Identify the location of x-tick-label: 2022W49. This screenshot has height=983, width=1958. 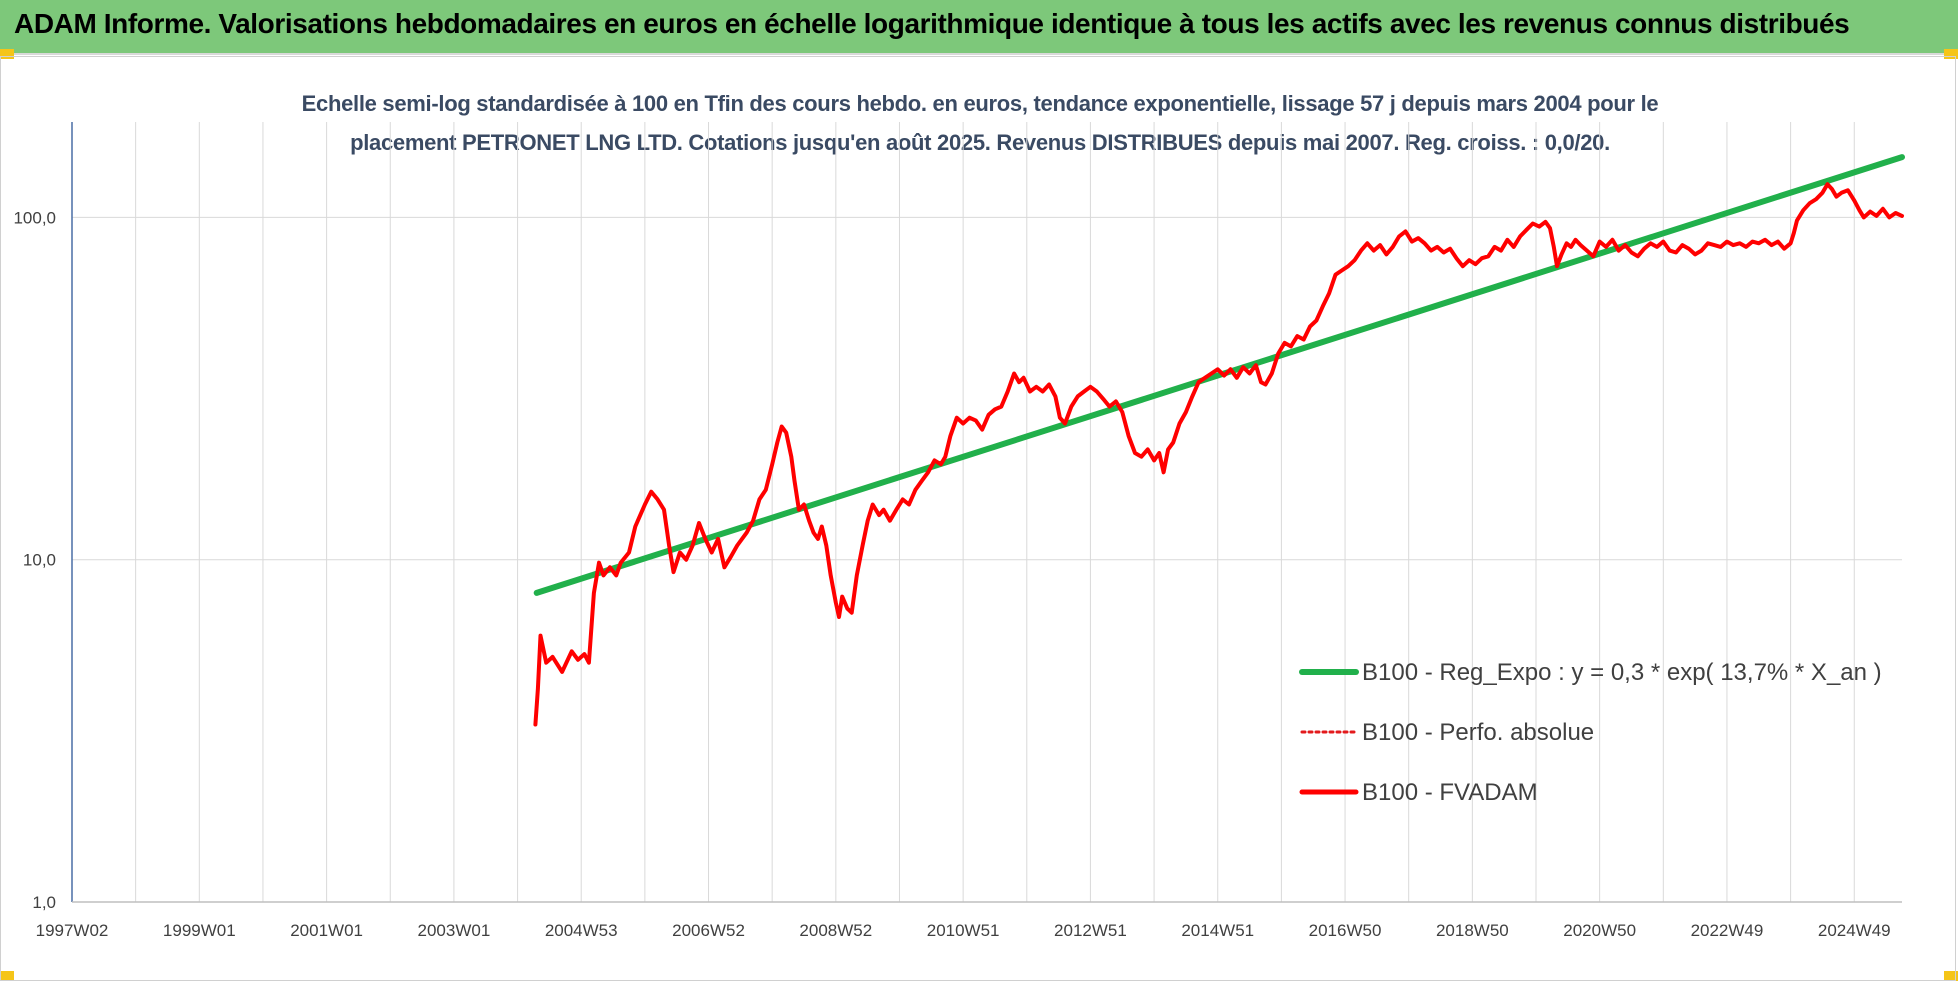
(1727, 930).